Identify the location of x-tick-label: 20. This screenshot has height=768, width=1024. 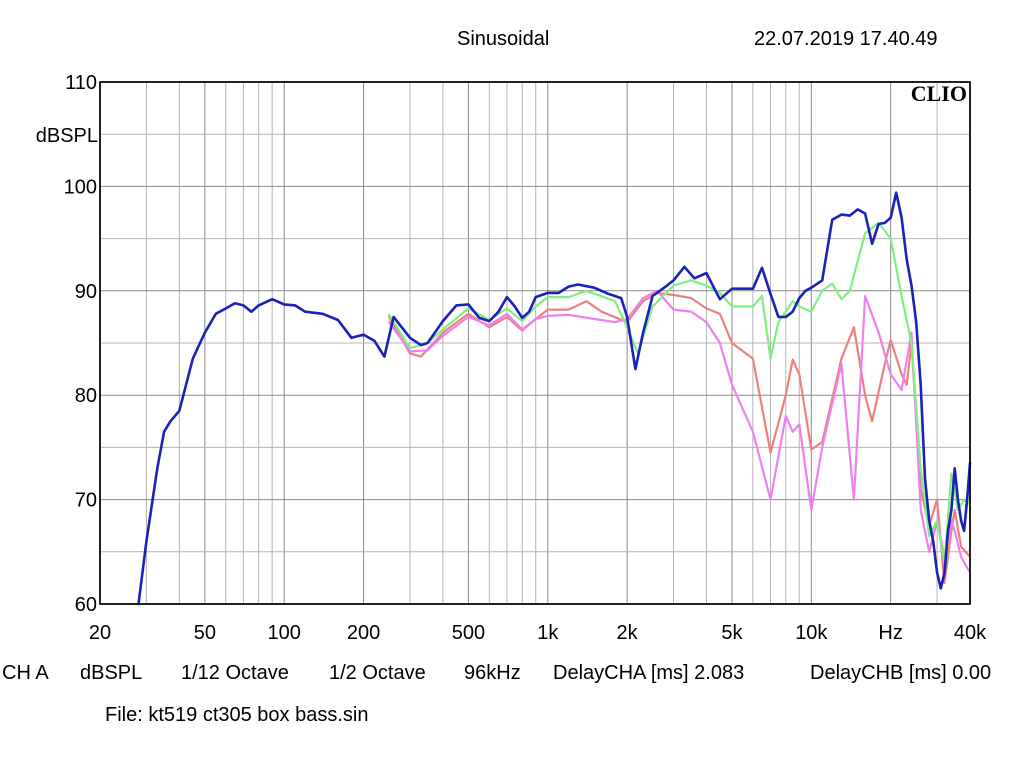
(100, 633).